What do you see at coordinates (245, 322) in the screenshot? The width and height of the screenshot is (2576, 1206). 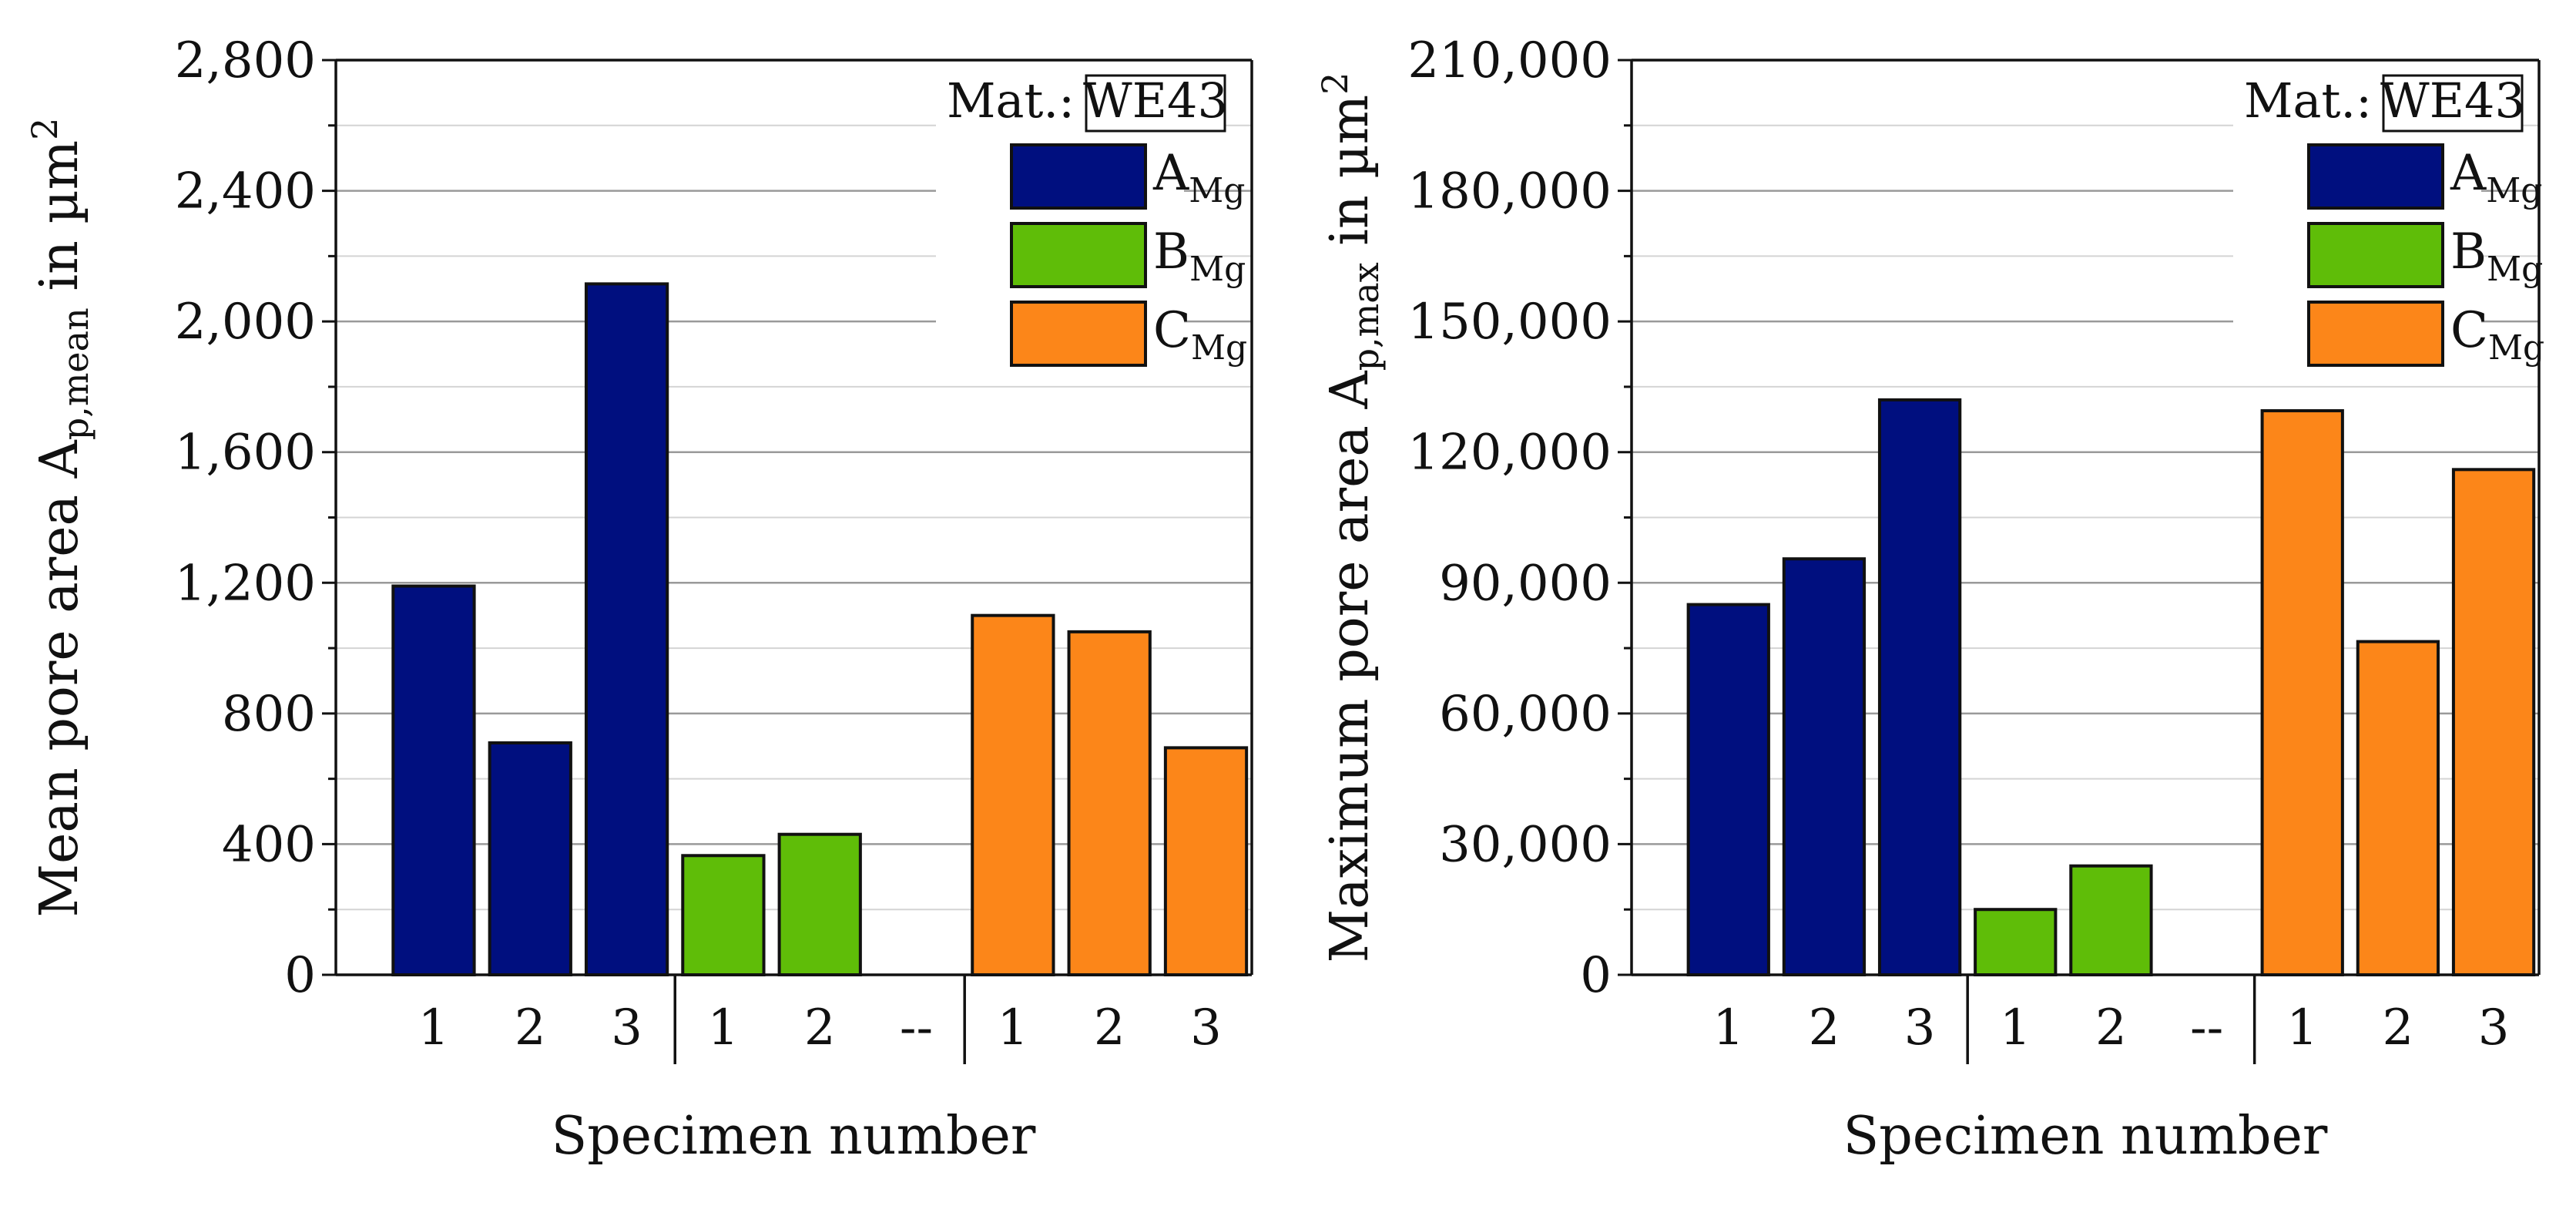 I see `y-tick-label: 2,000` at bounding box center [245, 322].